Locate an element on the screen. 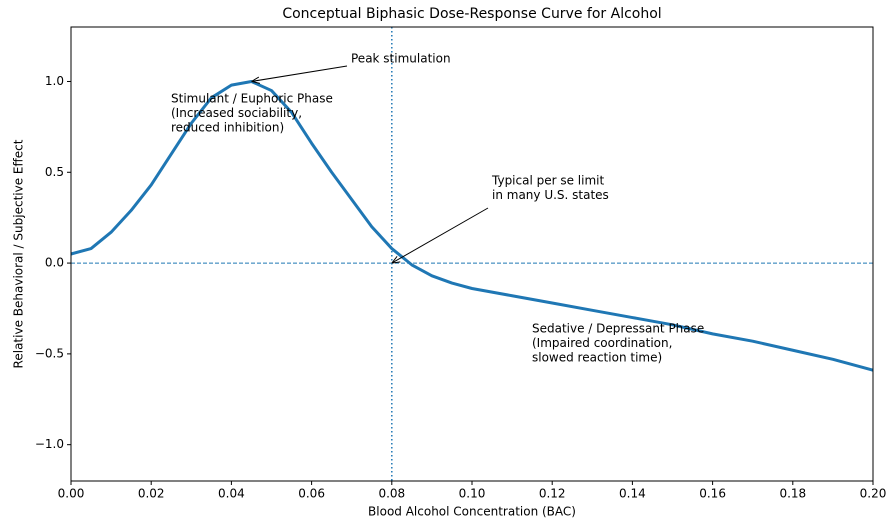 Image resolution: width=887 pixels, height=523 pixels. annotation-text: reduced inhibition) is located at coordinates (227, 128).